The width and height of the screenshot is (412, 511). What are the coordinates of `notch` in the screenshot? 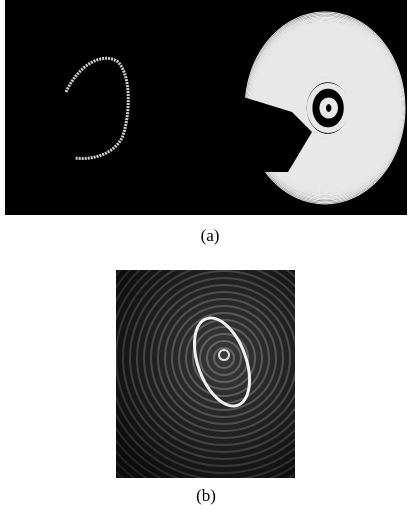 It's located at (276, 134).